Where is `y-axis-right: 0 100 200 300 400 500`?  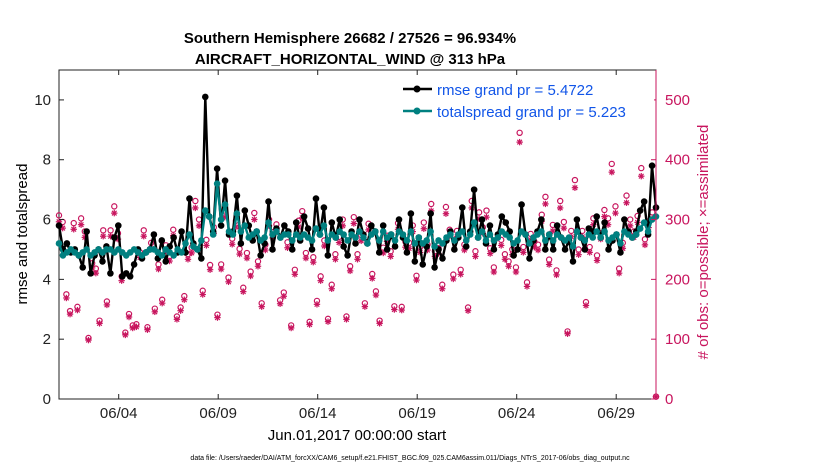 y-axis-right: 0 100 200 300 400 500 is located at coordinates (670, 239).